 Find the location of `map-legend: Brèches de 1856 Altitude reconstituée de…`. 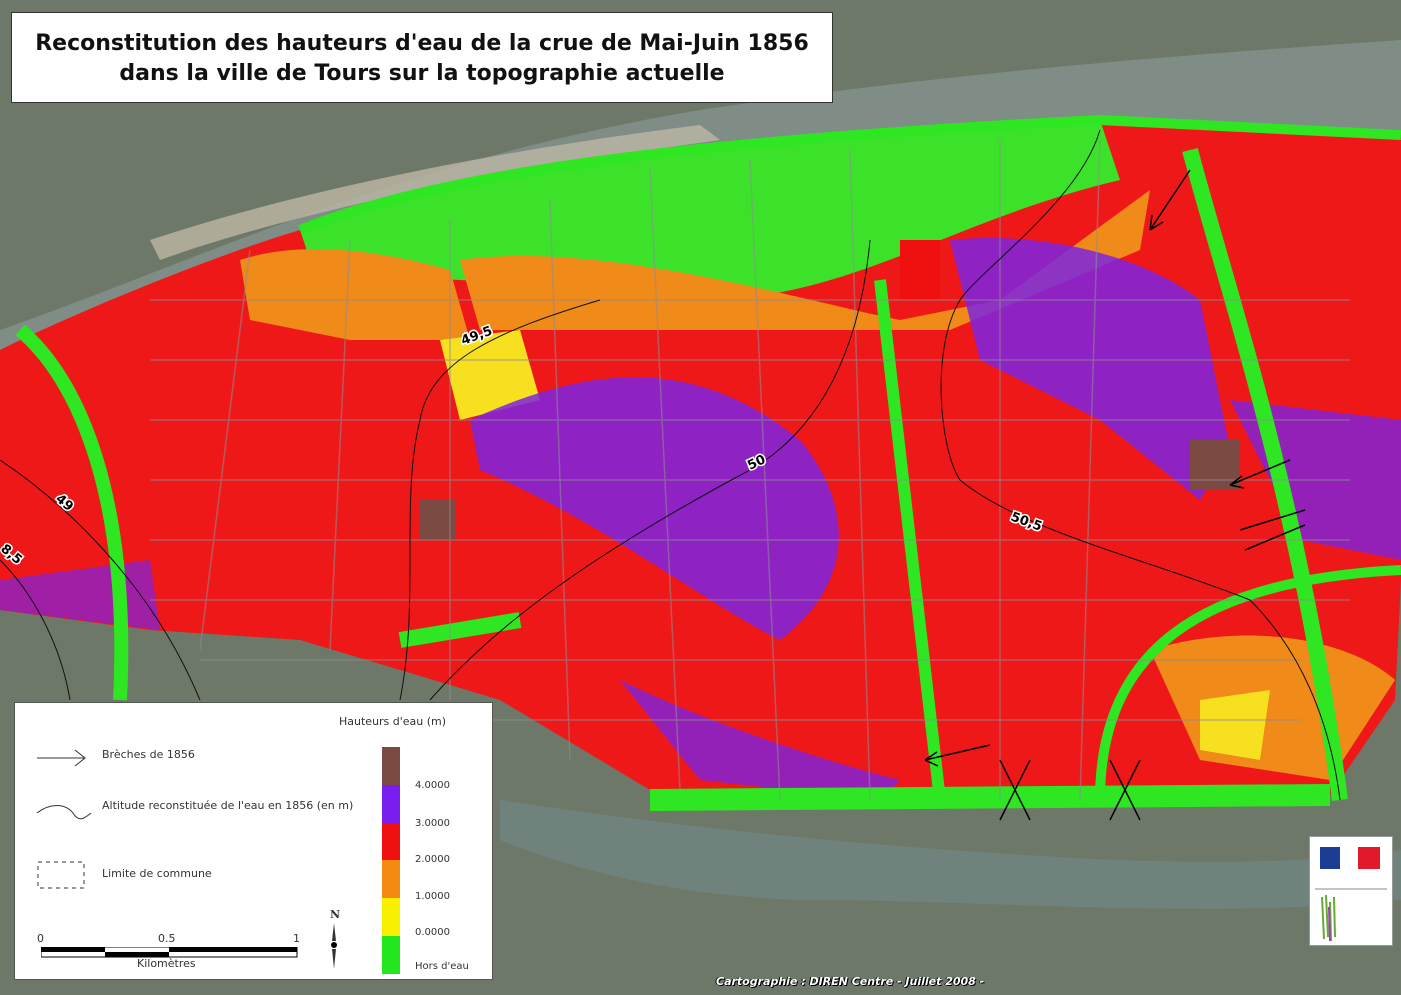

map-legend: Brèches de 1856 Altitude reconstituée de… is located at coordinates (253, 841).